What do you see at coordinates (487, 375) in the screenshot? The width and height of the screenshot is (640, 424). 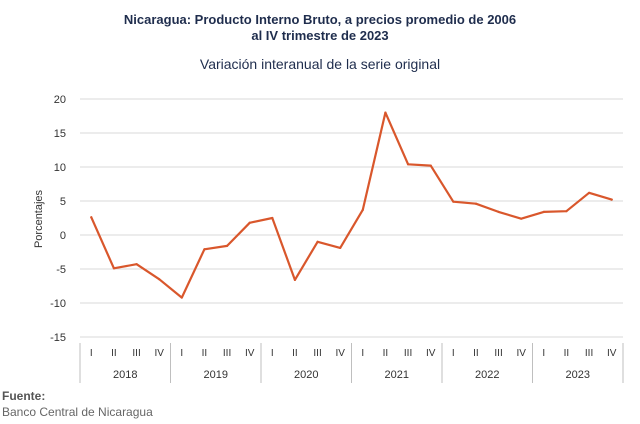 I see `x-tick-year: 2022` at bounding box center [487, 375].